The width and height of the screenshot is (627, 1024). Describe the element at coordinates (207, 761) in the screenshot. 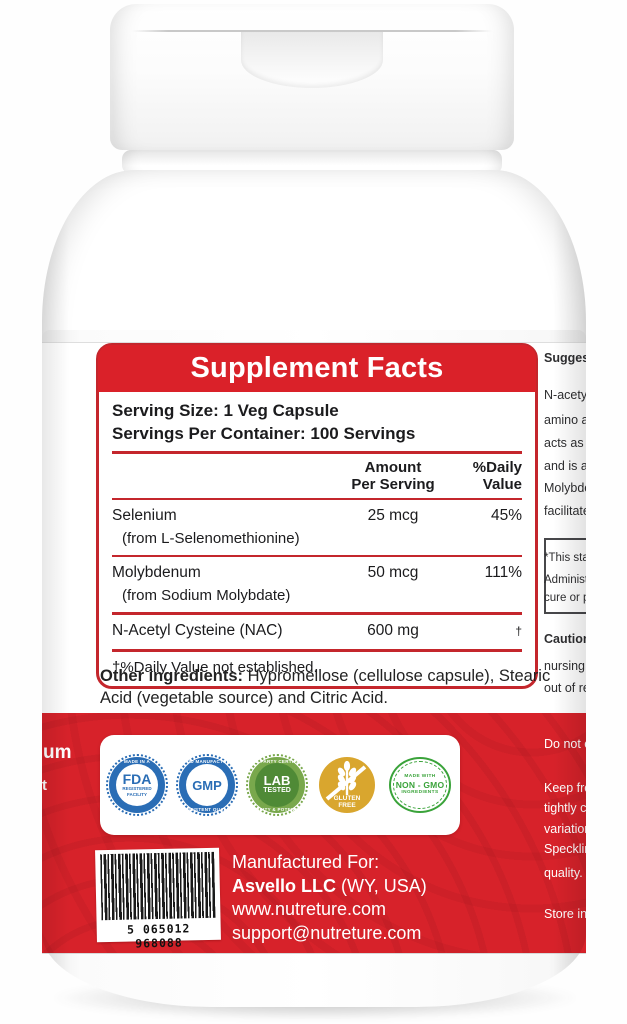

I see `gmp-badge-top-text: GOOD MANUFACTURING PRACTICE` at that location.